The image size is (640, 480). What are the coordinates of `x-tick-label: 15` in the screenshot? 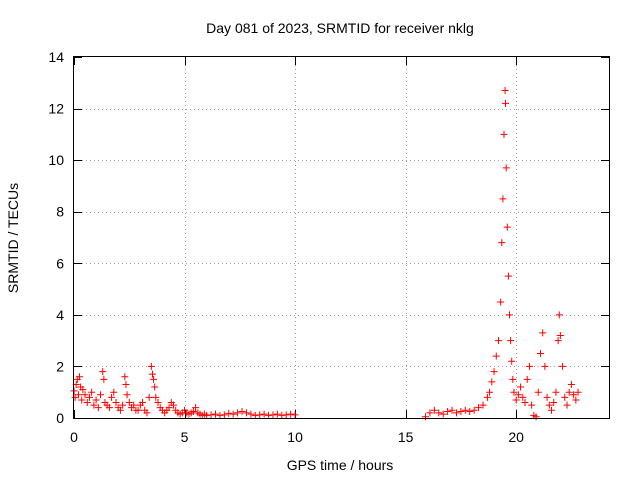 It's located at (406, 437).